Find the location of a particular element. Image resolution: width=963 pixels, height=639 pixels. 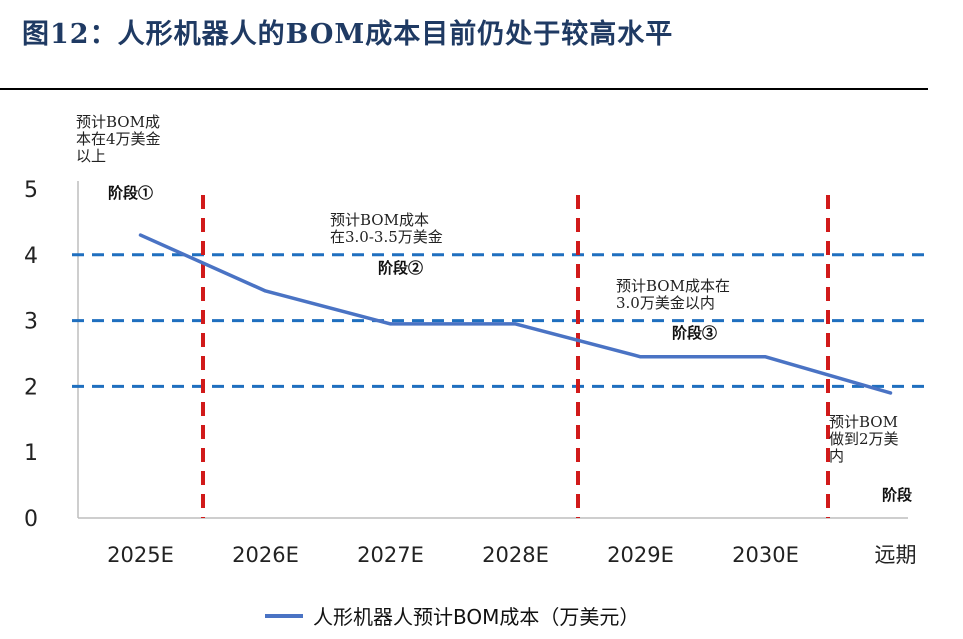

y-tick-label: 0 is located at coordinates (31, 519).